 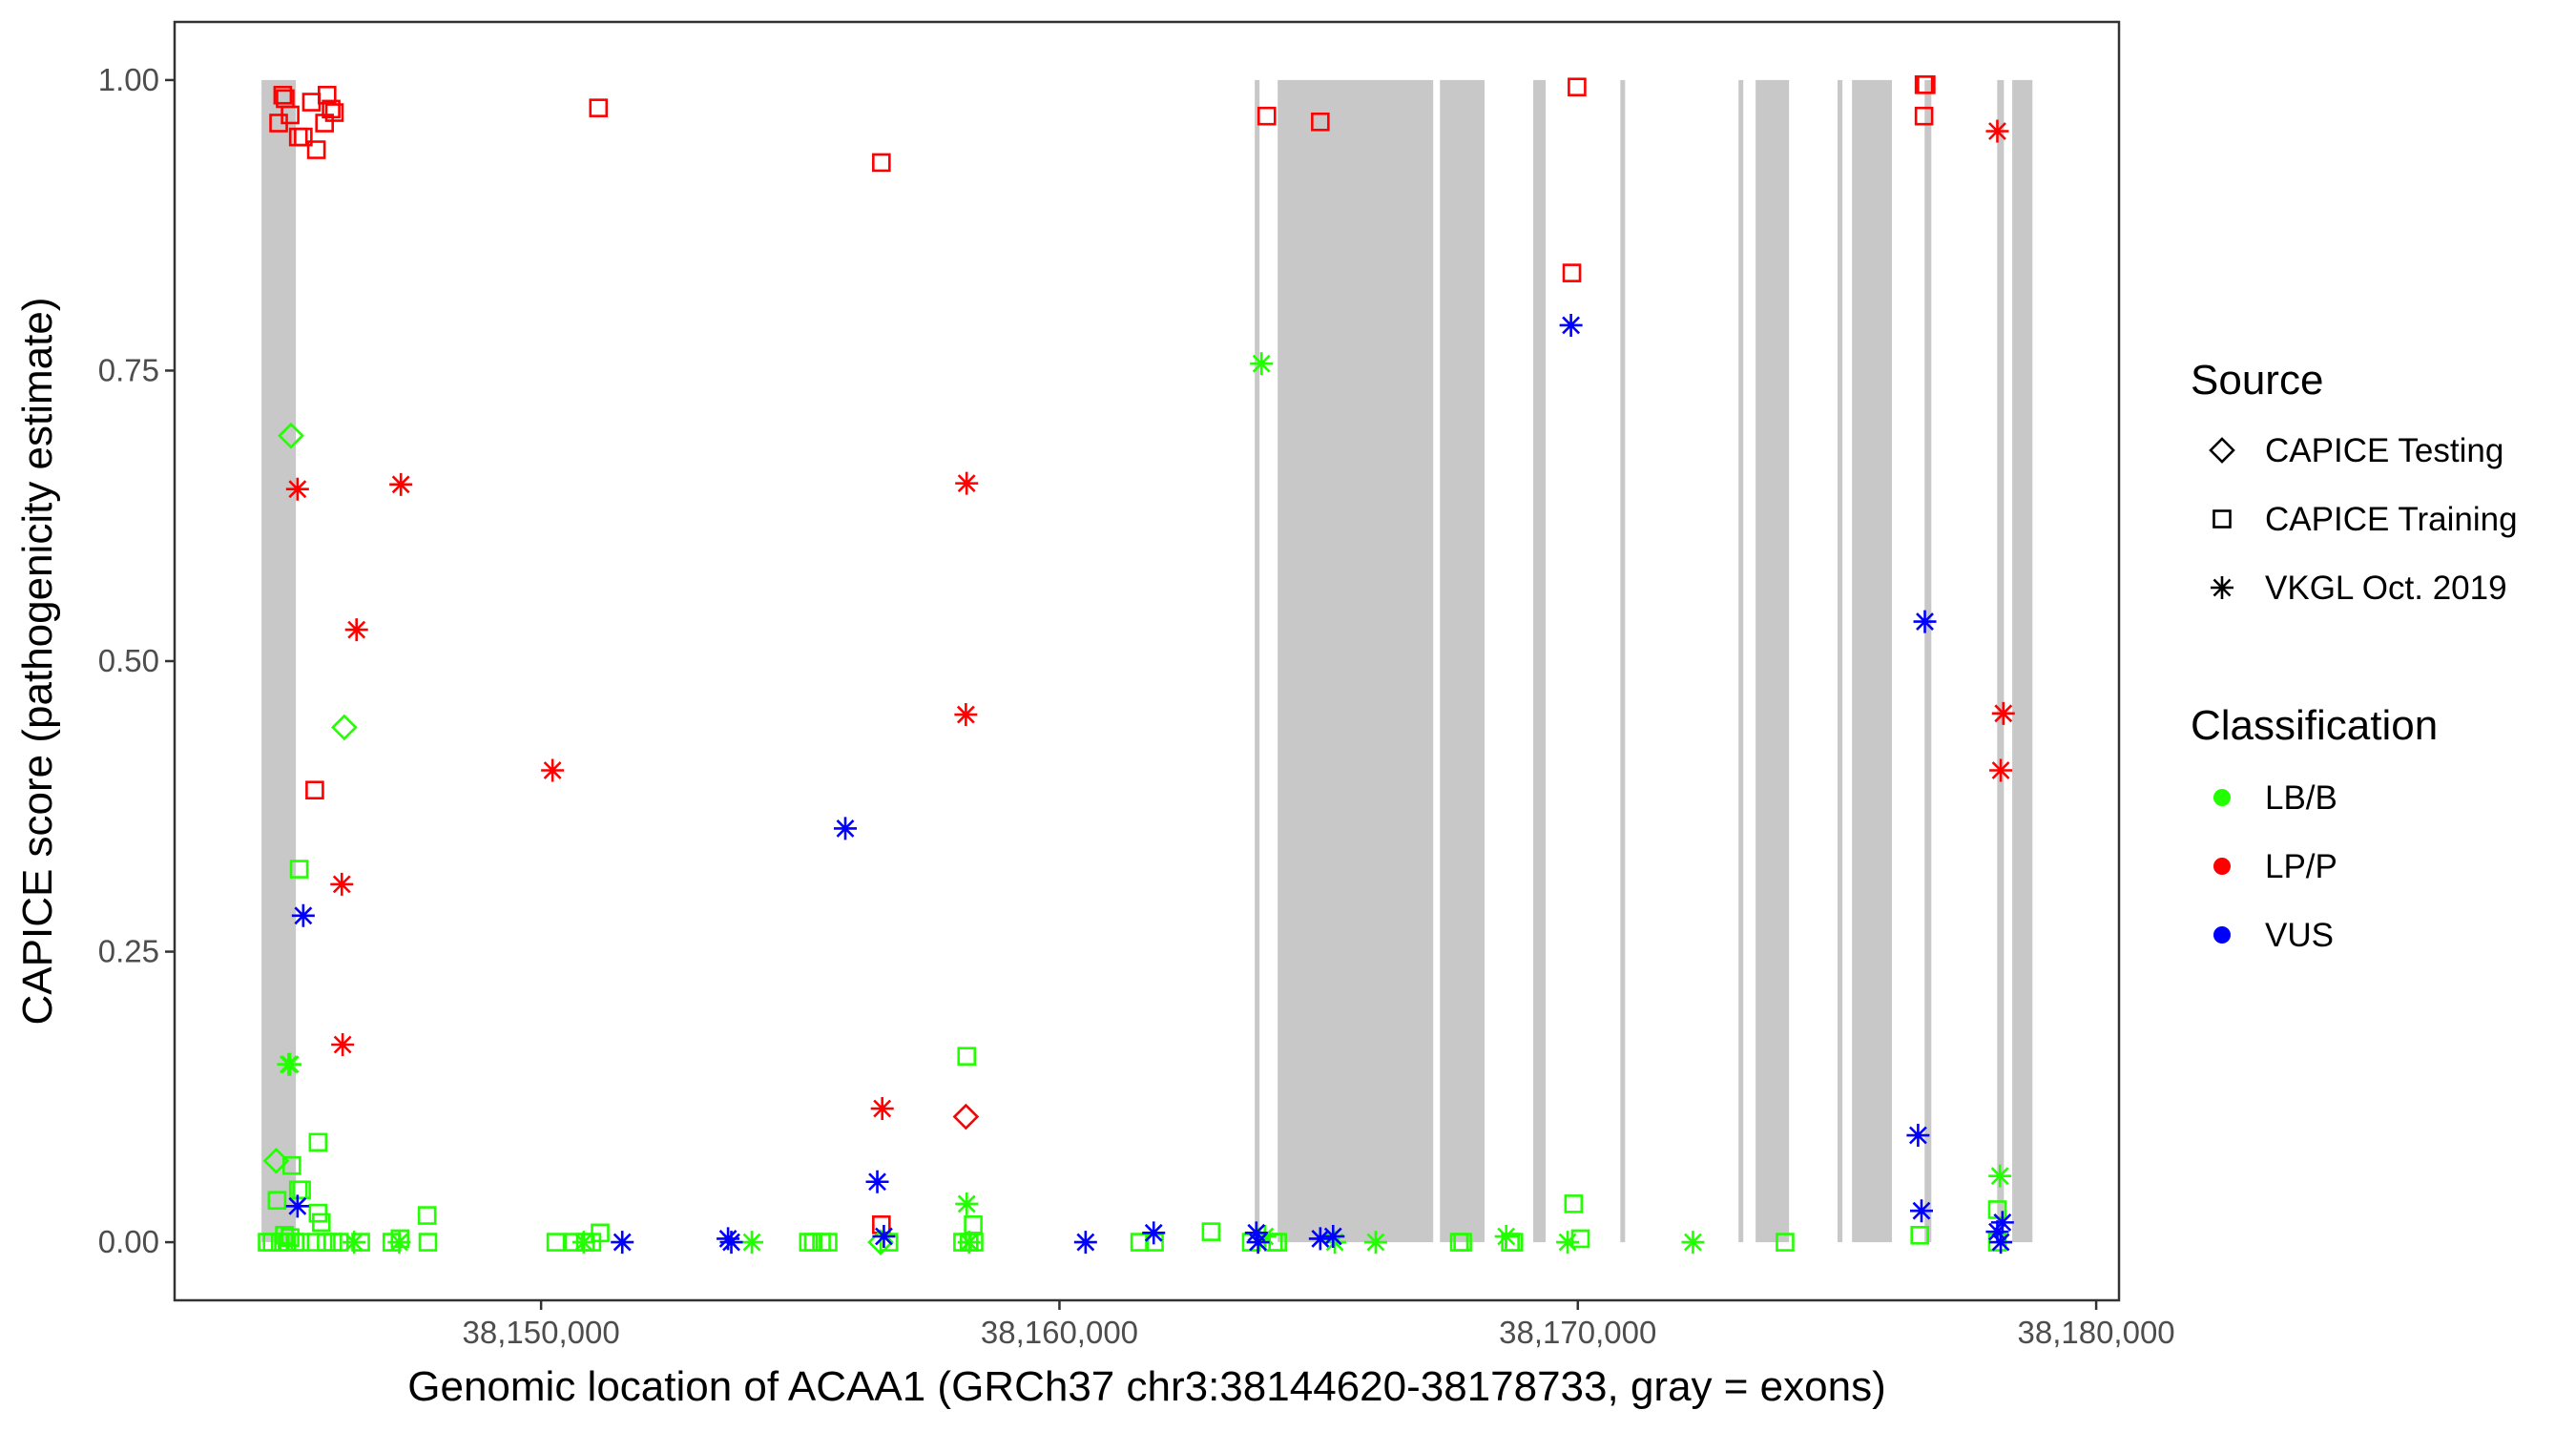 I want to click on legend-square-icon, so click(x=2222, y=519).